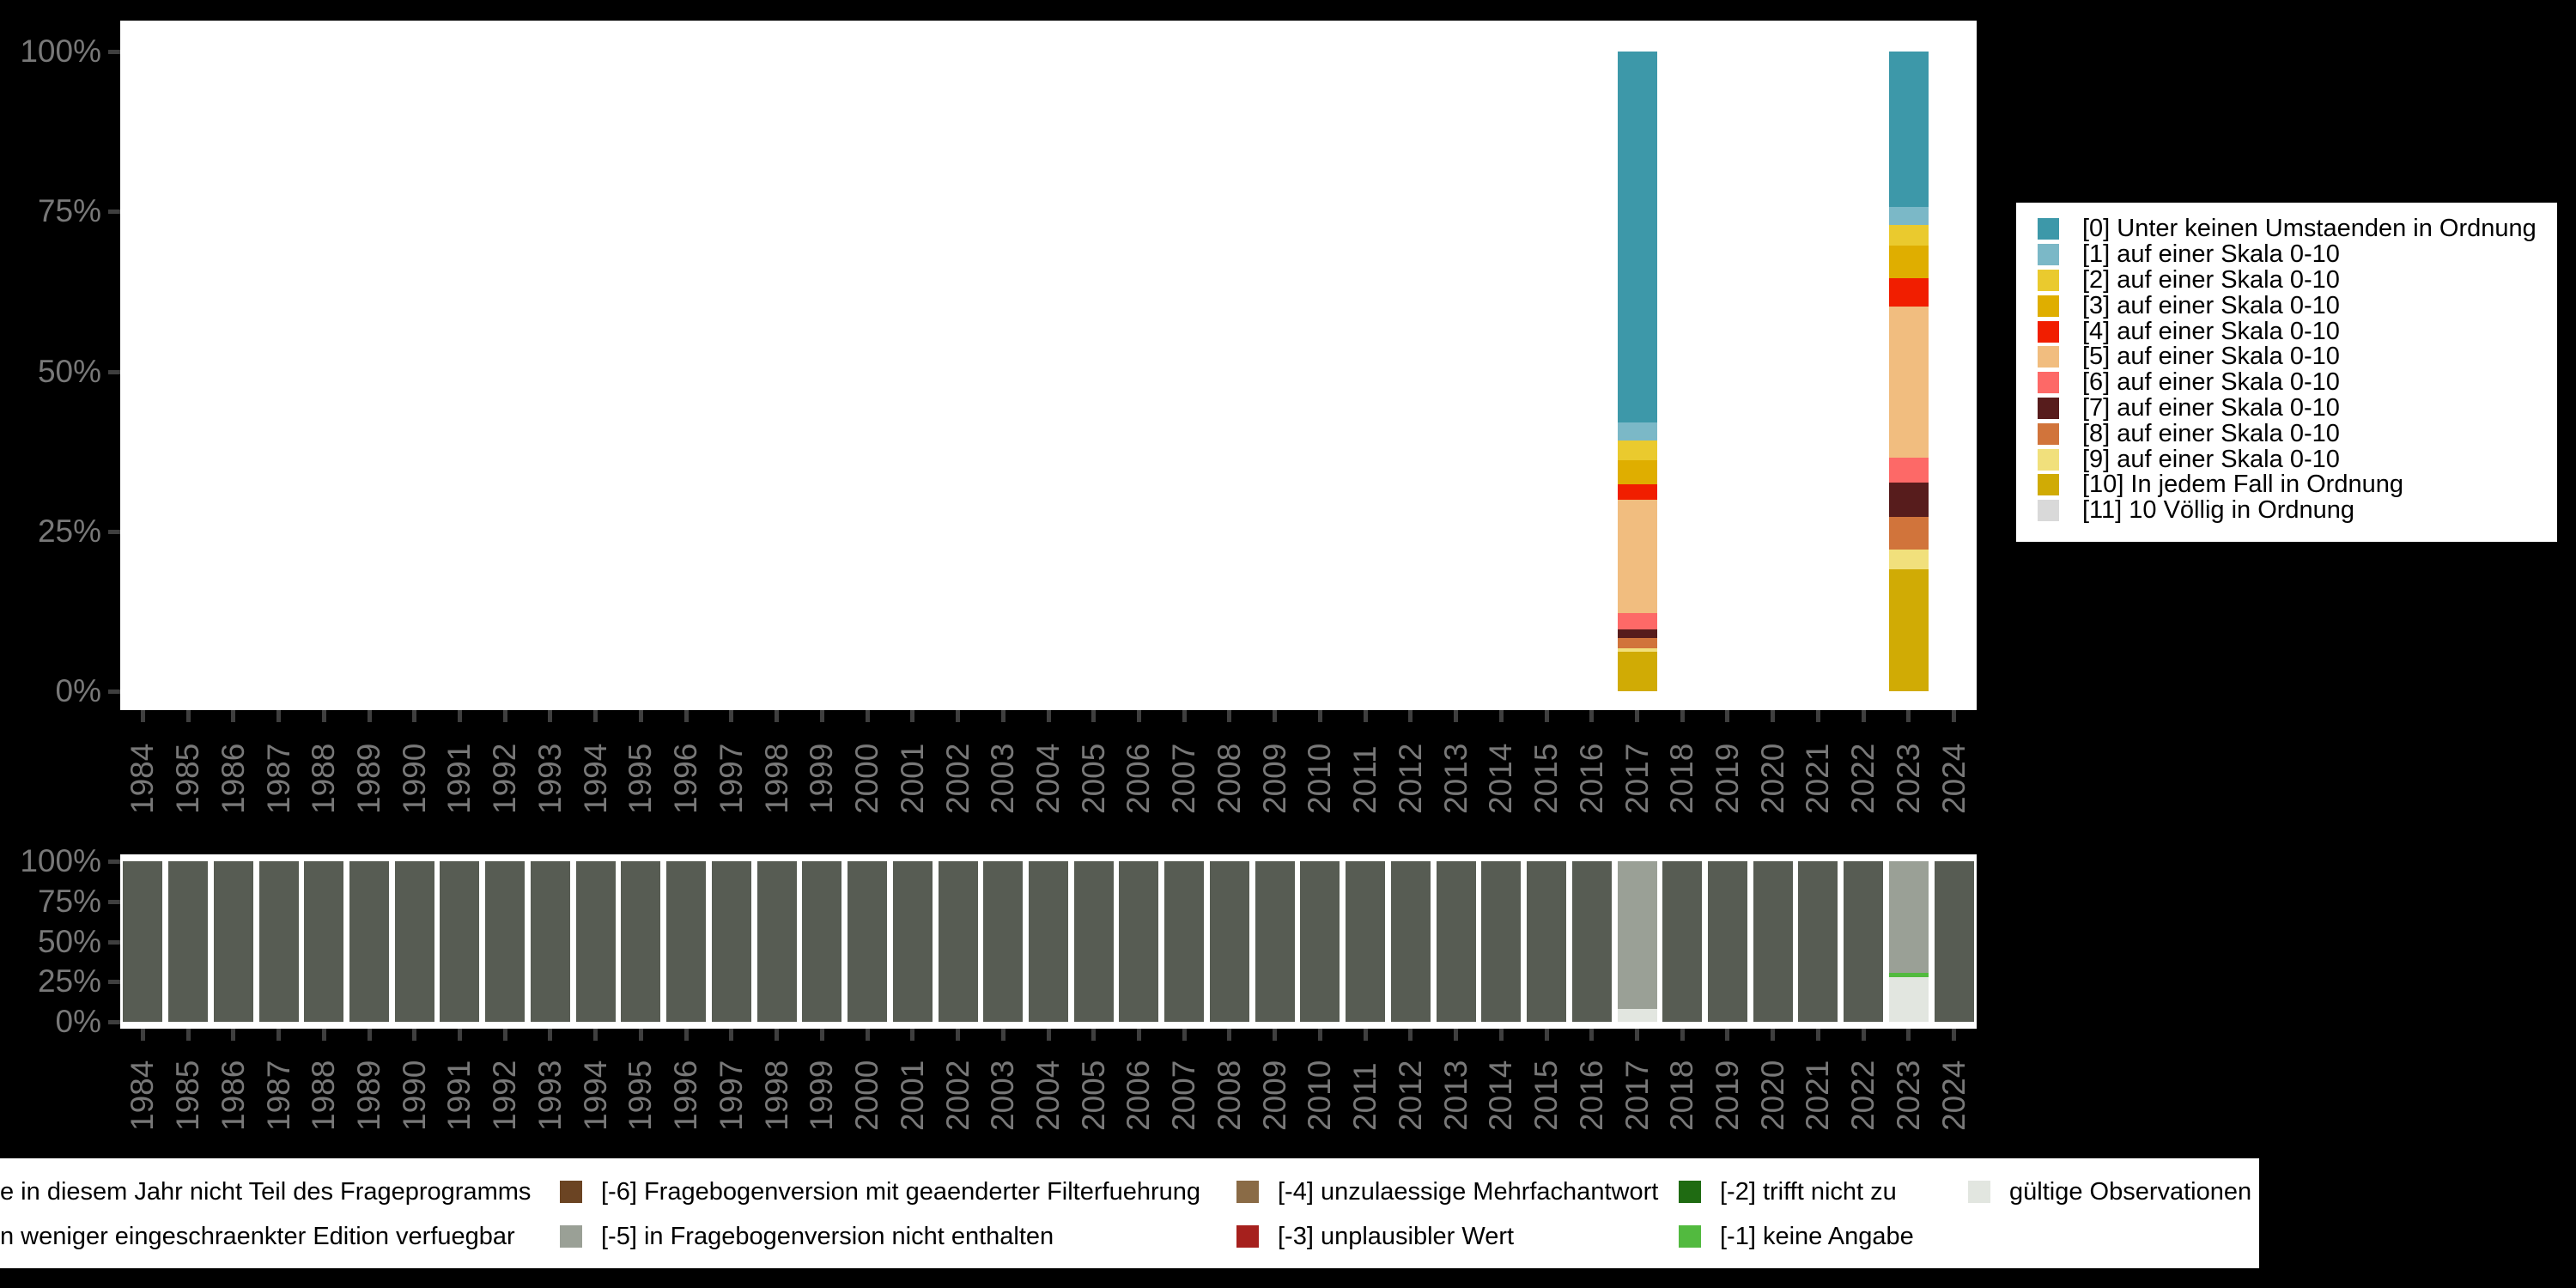 Image resolution: width=2576 pixels, height=1288 pixels. What do you see at coordinates (2113, 1192) in the screenshot?
I see `legend-item: gültige Observationen` at bounding box center [2113, 1192].